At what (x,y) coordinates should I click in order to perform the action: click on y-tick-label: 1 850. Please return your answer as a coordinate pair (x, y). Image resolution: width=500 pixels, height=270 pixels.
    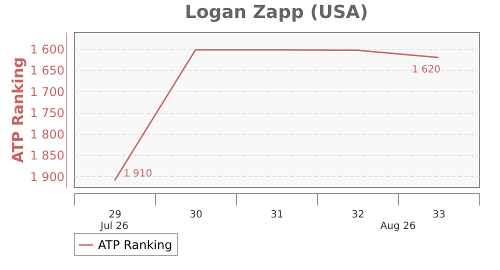
    Looking at the image, I should click on (47, 155).